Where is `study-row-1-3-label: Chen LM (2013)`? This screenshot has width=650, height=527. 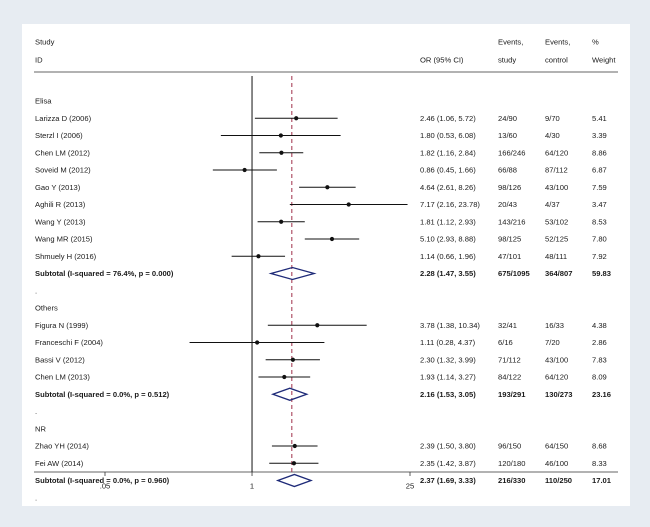 study-row-1-3-label: Chen LM (2013) is located at coordinates (62, 377).